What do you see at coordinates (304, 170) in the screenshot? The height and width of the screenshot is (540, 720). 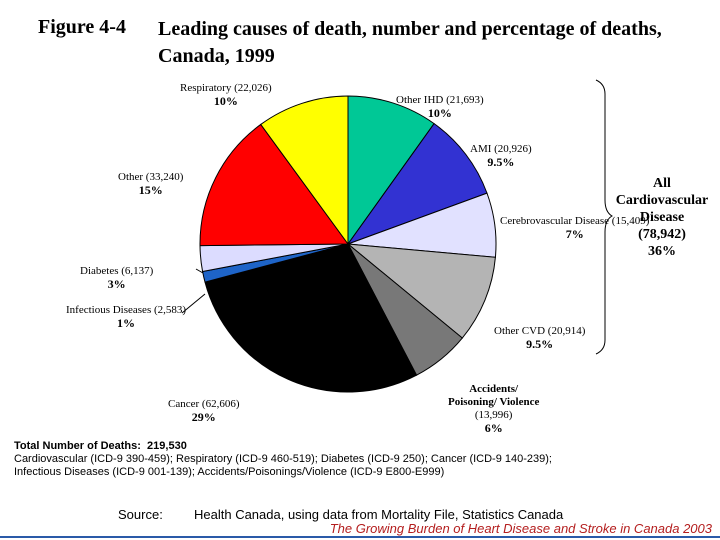 I see `pie-slice-respiratory` at bounding box center [304, 170].